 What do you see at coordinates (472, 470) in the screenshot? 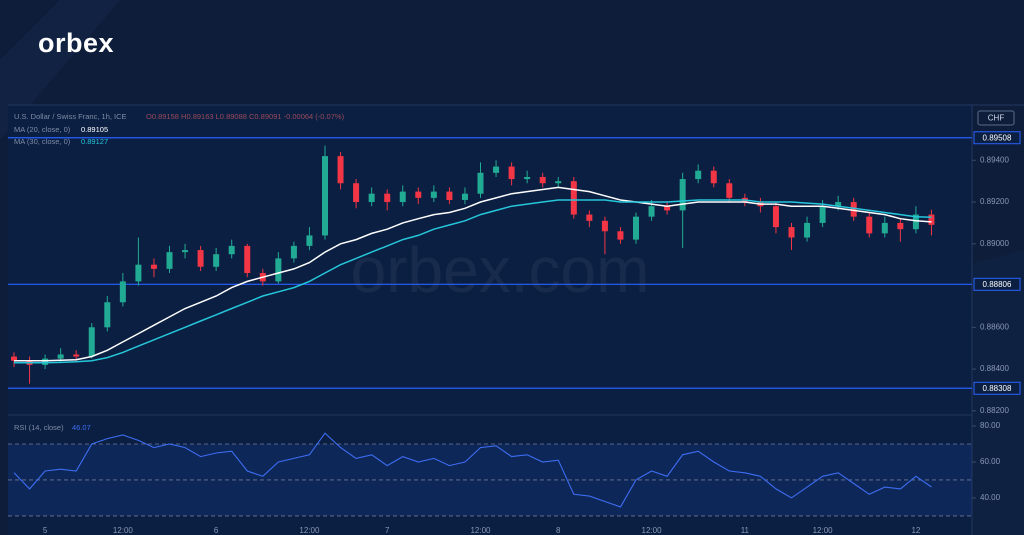
I see `rsi-line` at bounding box center [472, 470].